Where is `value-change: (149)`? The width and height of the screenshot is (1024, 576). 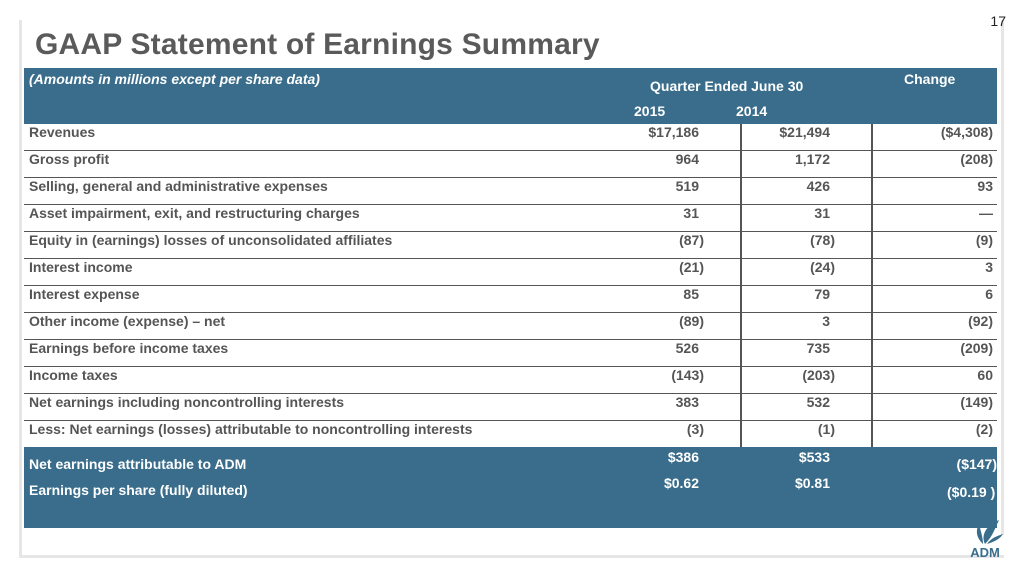 value-change: (149) is located at coordinates (976, 402).